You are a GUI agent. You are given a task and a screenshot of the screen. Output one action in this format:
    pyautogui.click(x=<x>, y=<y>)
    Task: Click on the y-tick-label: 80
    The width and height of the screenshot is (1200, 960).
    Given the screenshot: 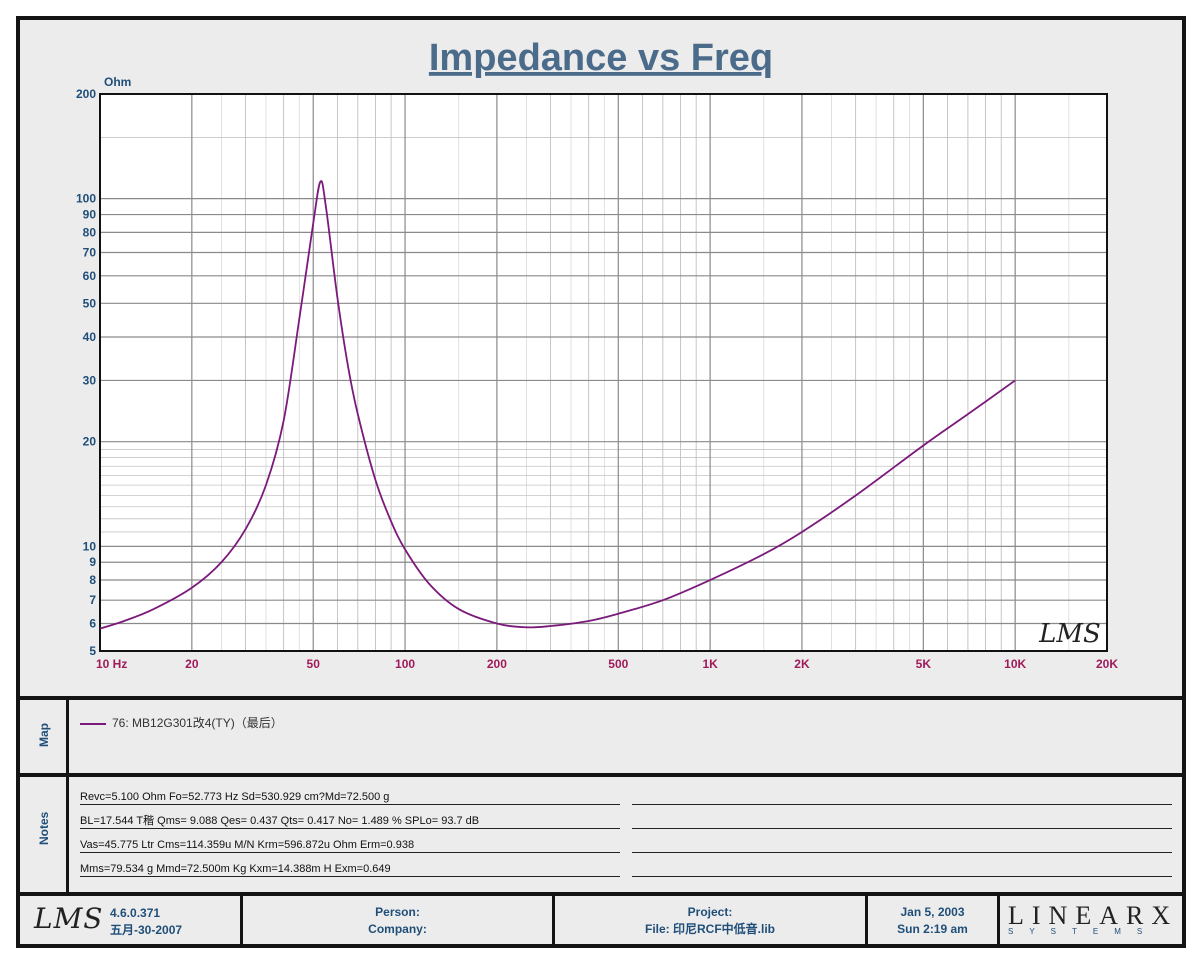 What is the action you would take?
    pyautogui.click(x=90, y=232)
    